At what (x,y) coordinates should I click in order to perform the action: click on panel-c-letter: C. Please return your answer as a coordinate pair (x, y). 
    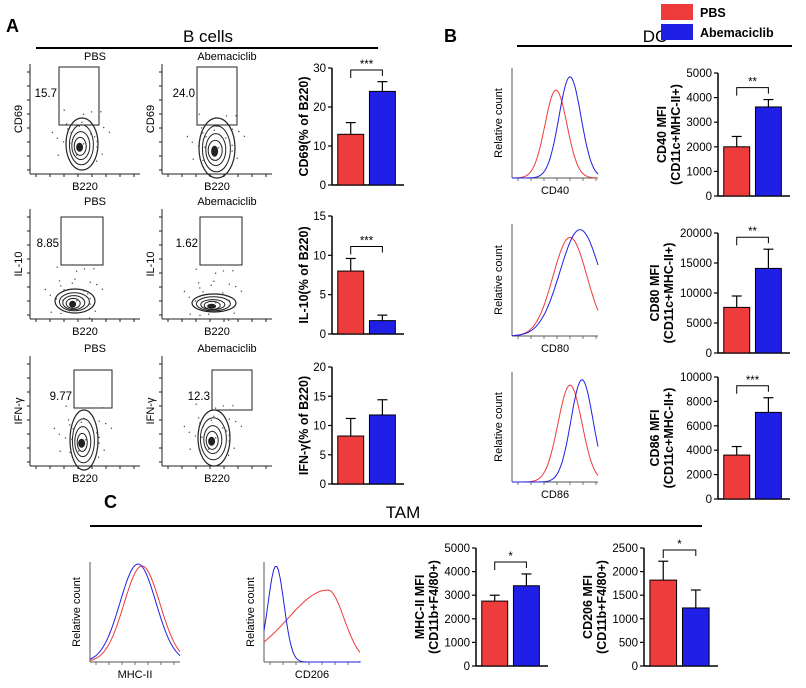
    Looking at the image, I should click on (110, 502).